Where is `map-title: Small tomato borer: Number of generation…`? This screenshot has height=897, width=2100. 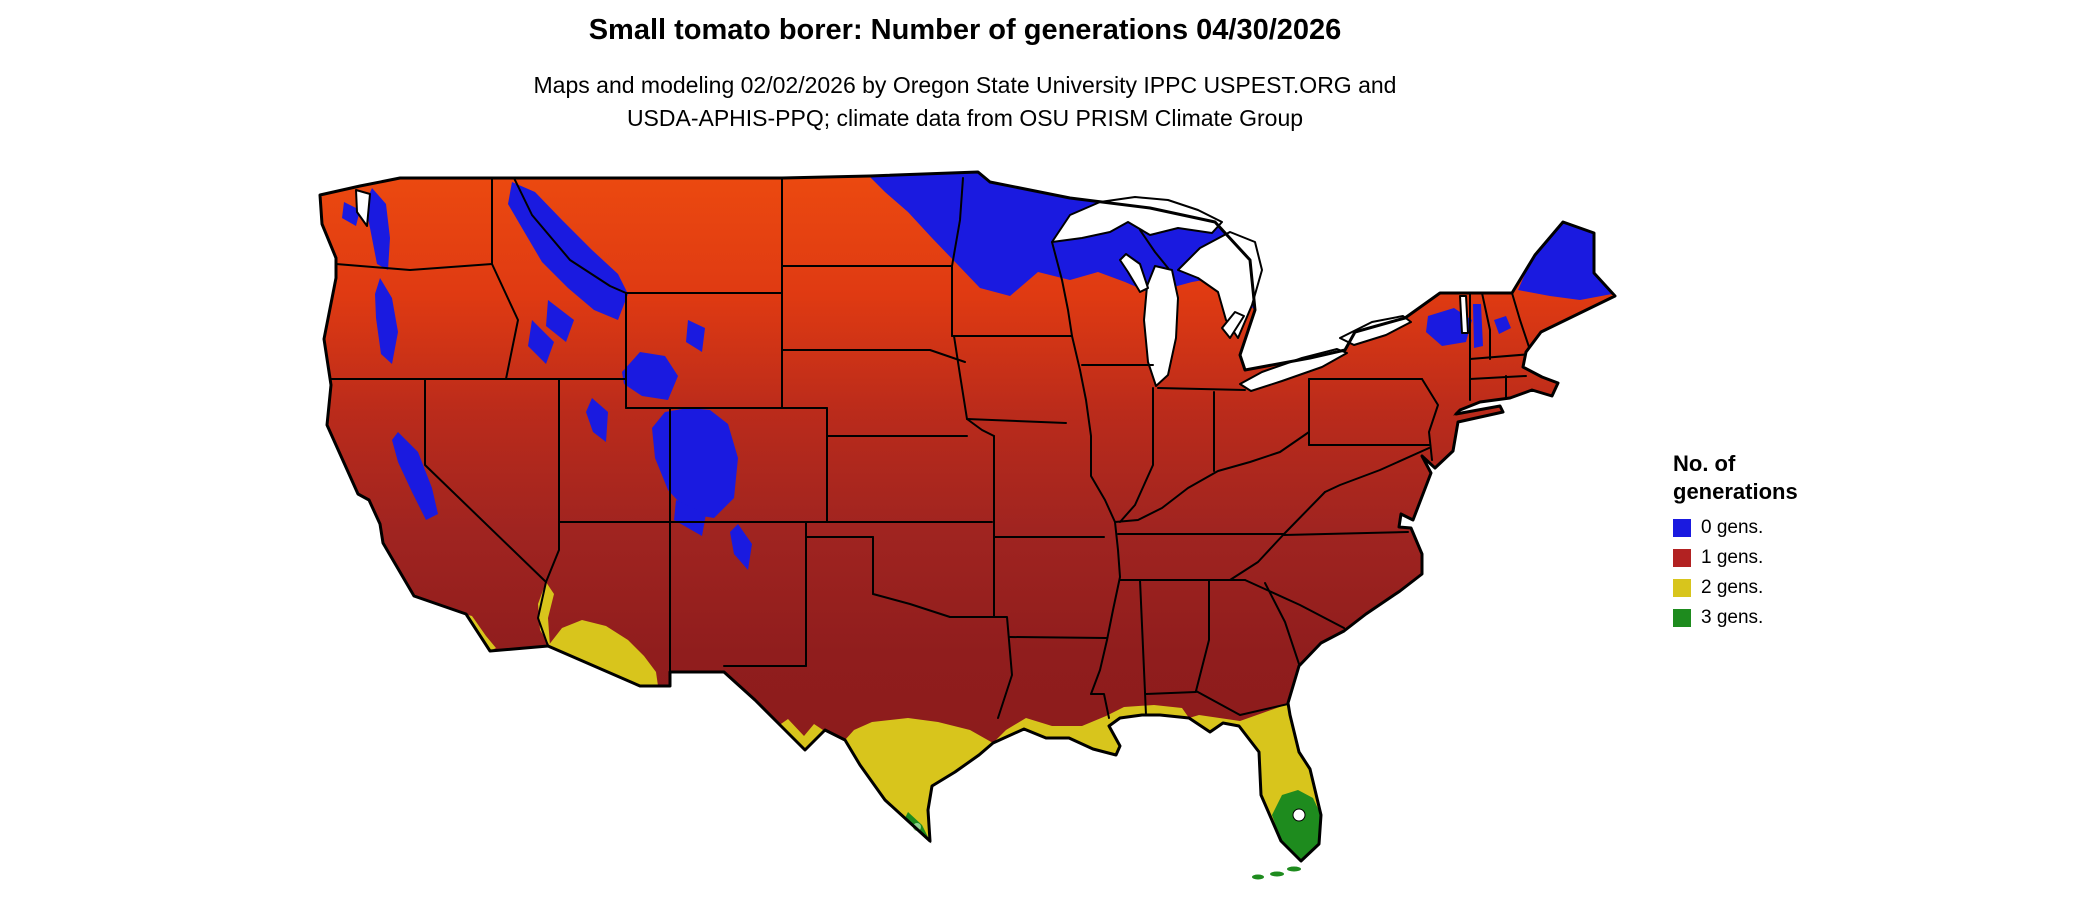
map-title: Small tomato borer: Number of generation… is located at coordinates (965, 30).